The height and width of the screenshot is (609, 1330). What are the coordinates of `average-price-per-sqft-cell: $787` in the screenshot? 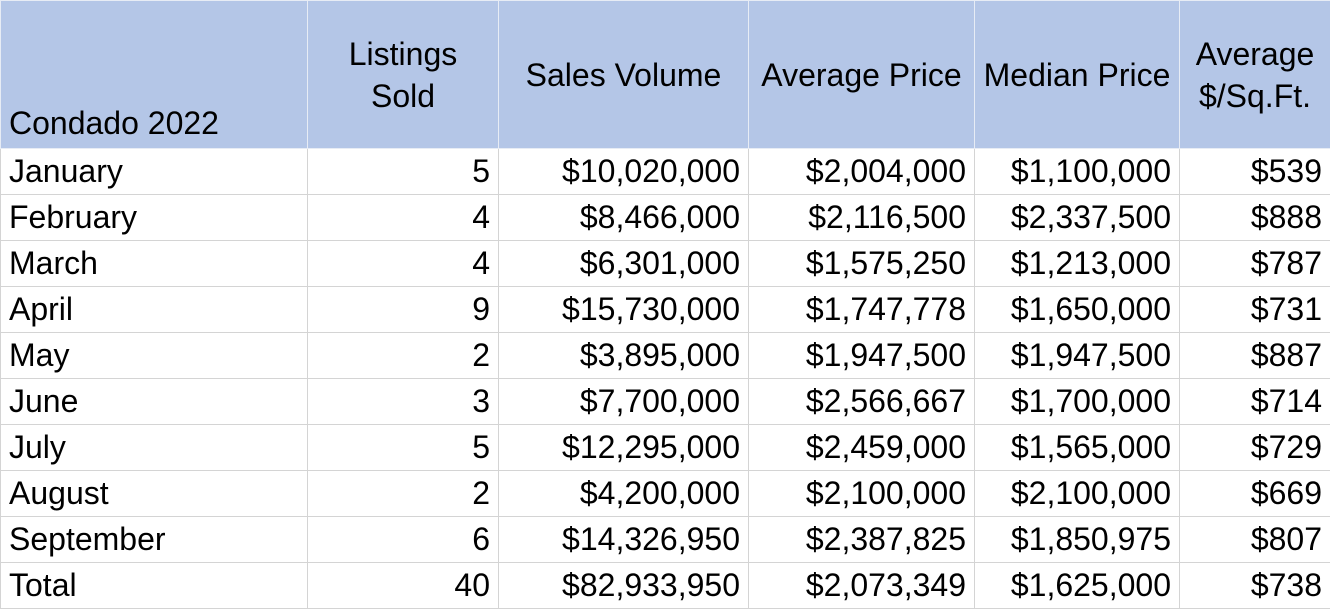 It's located at (1255, 264).